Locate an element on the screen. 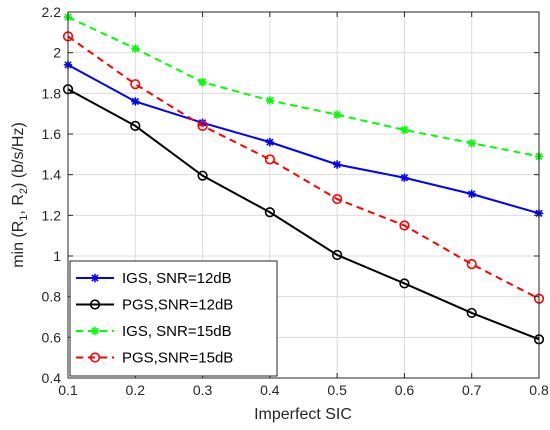  x-axis-label: Imperfect SIC is located at coordinates (303, 414).